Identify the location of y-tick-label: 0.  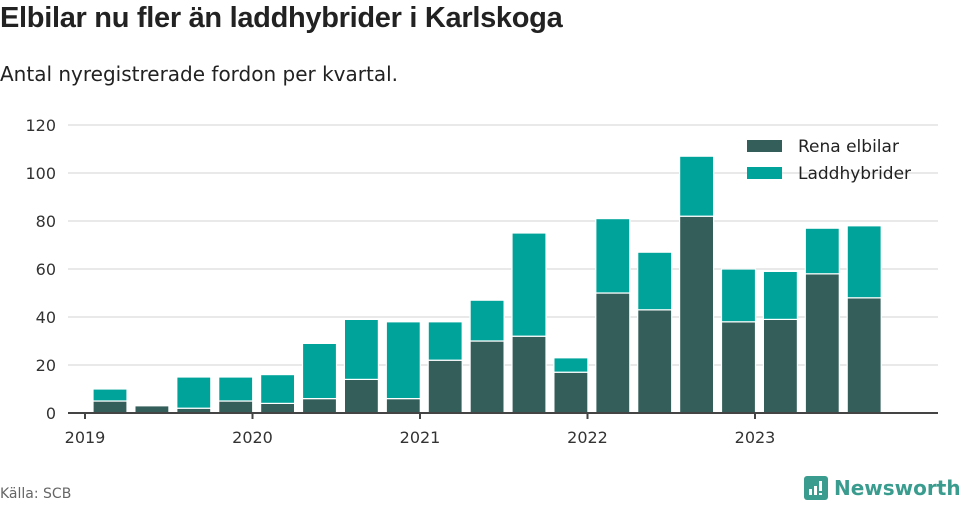
(51, 413).